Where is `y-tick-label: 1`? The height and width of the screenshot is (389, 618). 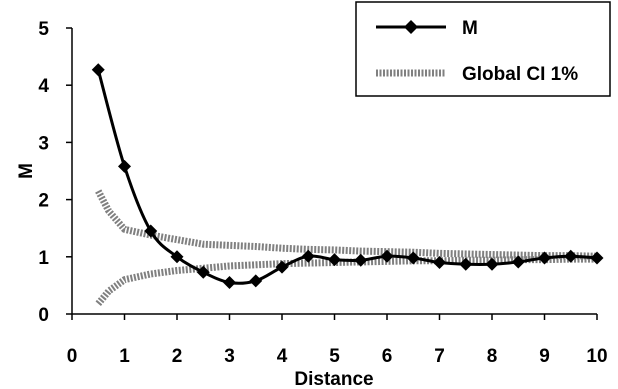 y-tick-label: 1 is located at coordinates (43, 258).